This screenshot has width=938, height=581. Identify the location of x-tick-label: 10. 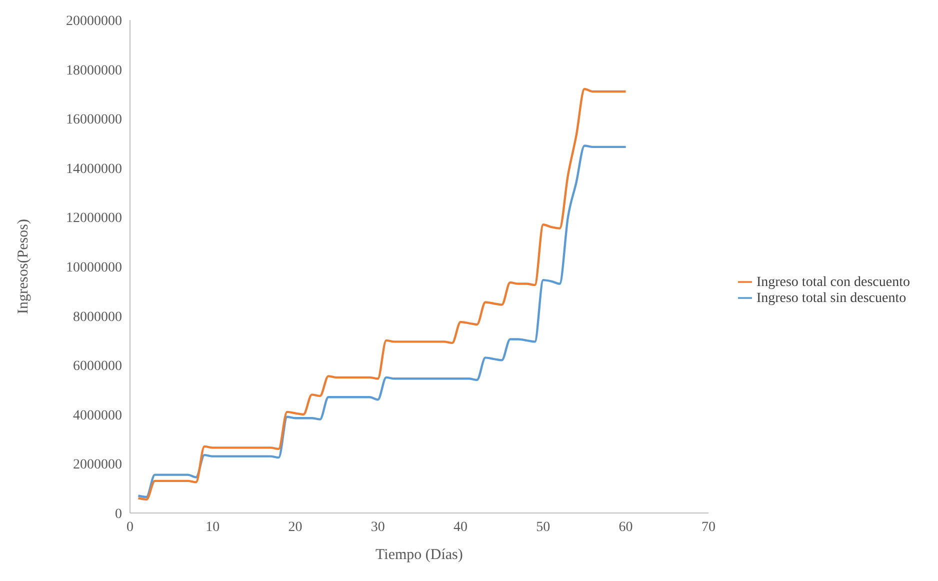
(213, 527).